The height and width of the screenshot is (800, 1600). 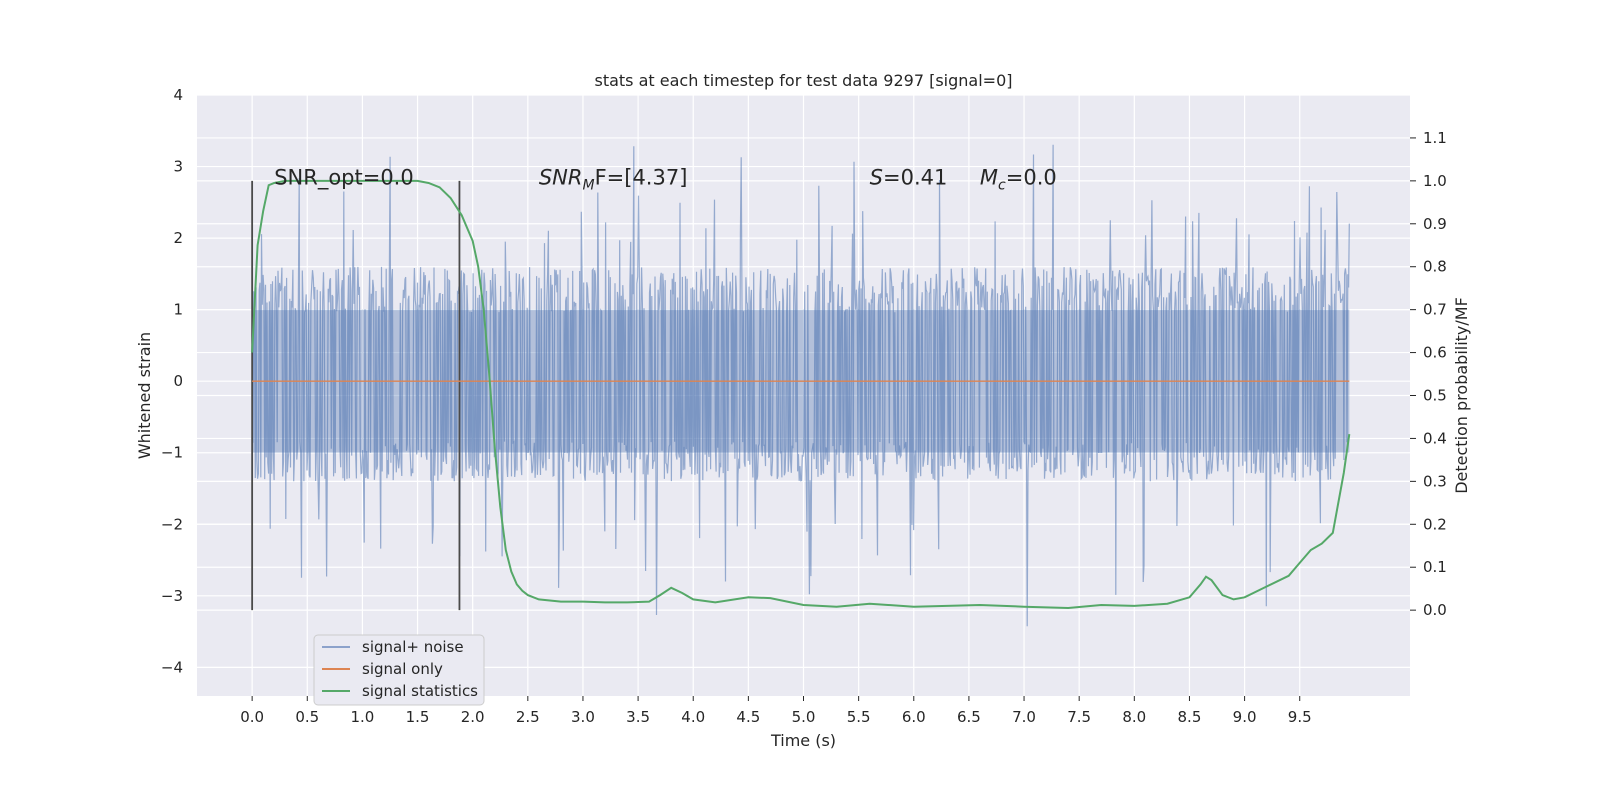 I want to click on y-right-axis-label: Detection probability/MF, so click(x=1461, y=395).